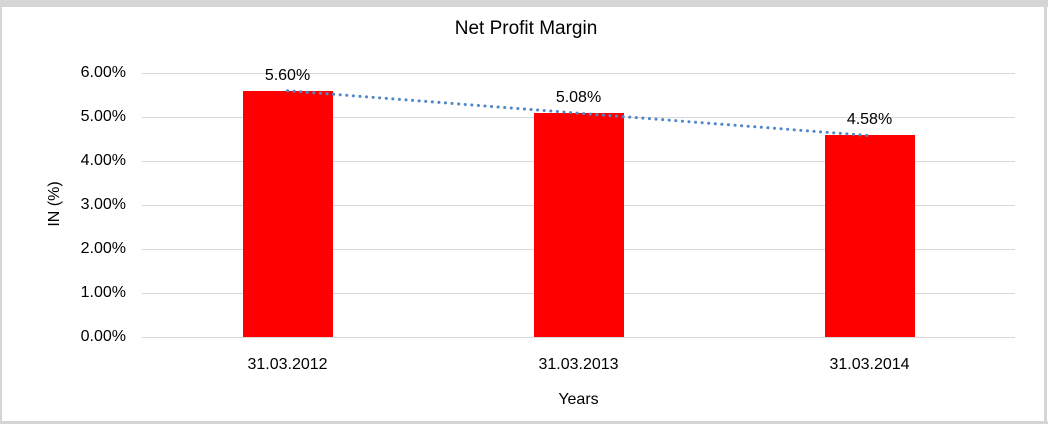  Describe the element at coordinates (287, 75) in the screenshot. I see `bar-data-label: 5.60%` at that location.